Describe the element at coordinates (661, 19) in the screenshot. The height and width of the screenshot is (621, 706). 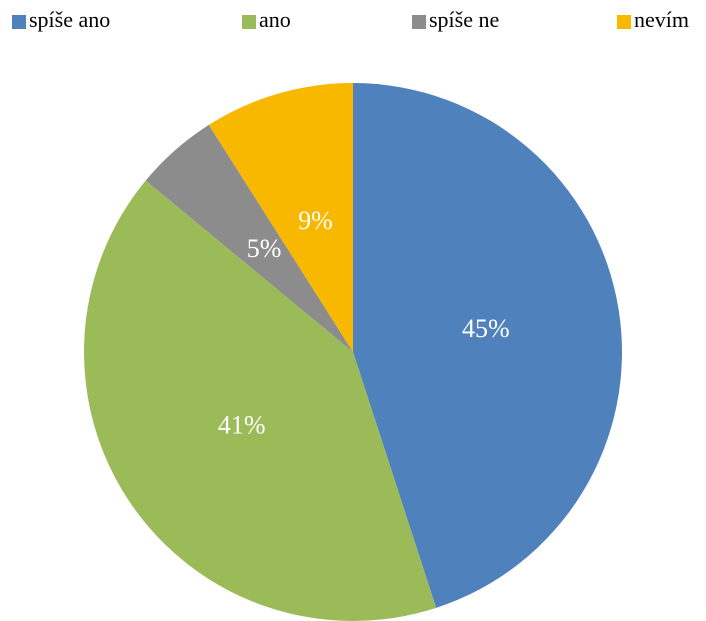
I see `legend-text: nevím` at that location.